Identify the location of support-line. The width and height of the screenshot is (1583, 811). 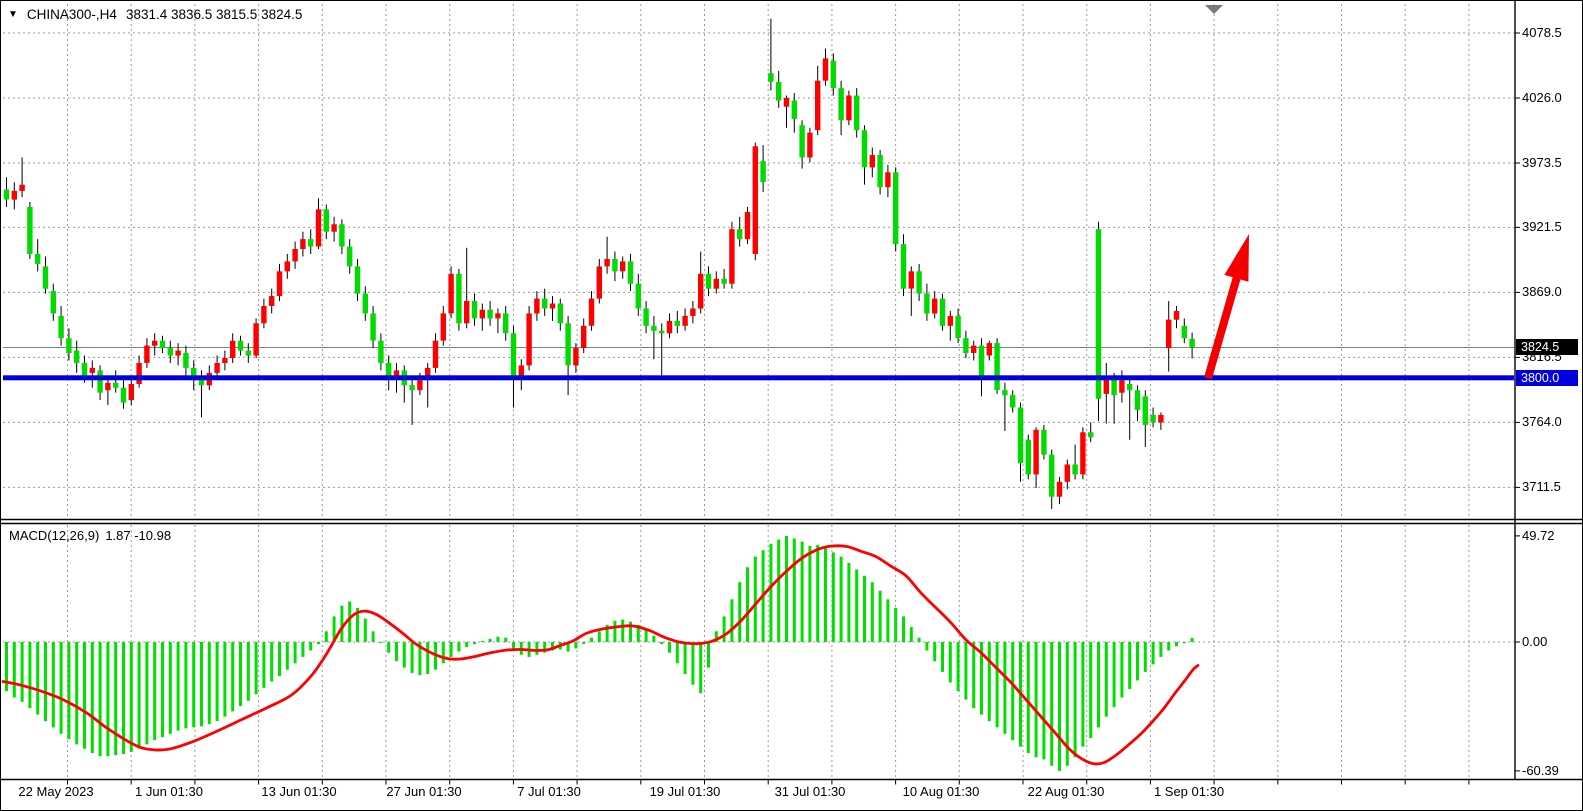
(758, 378).